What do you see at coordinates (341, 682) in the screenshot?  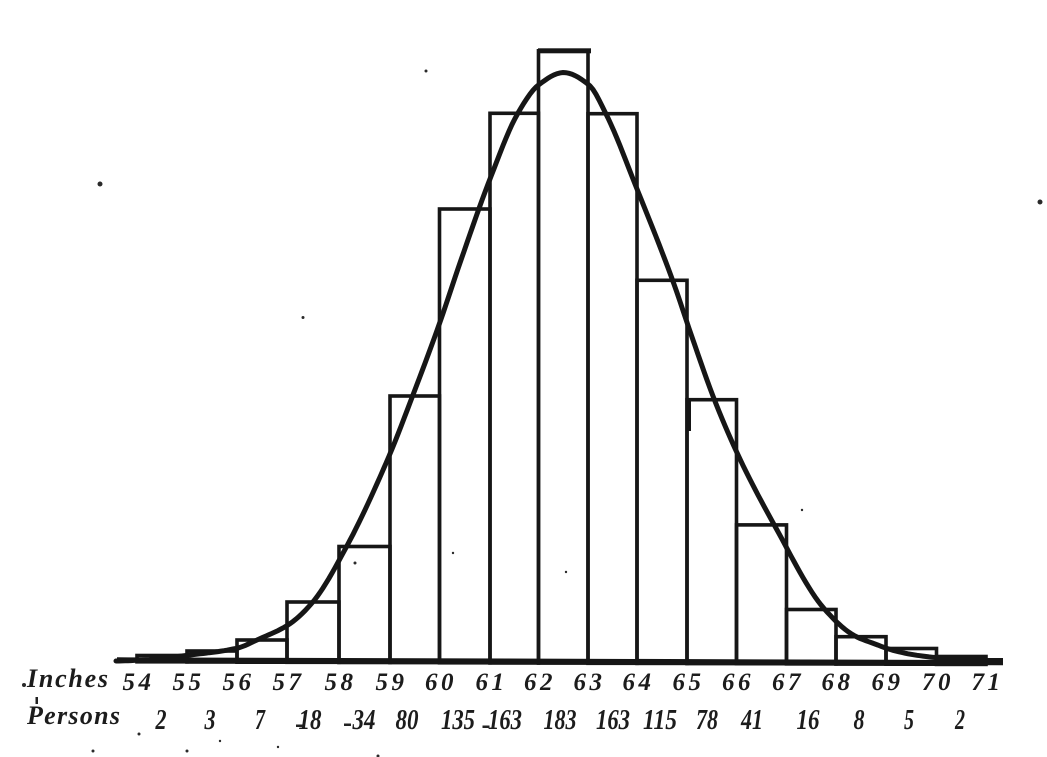 I see `svg-text: 58` at bounding box center [341, 682].